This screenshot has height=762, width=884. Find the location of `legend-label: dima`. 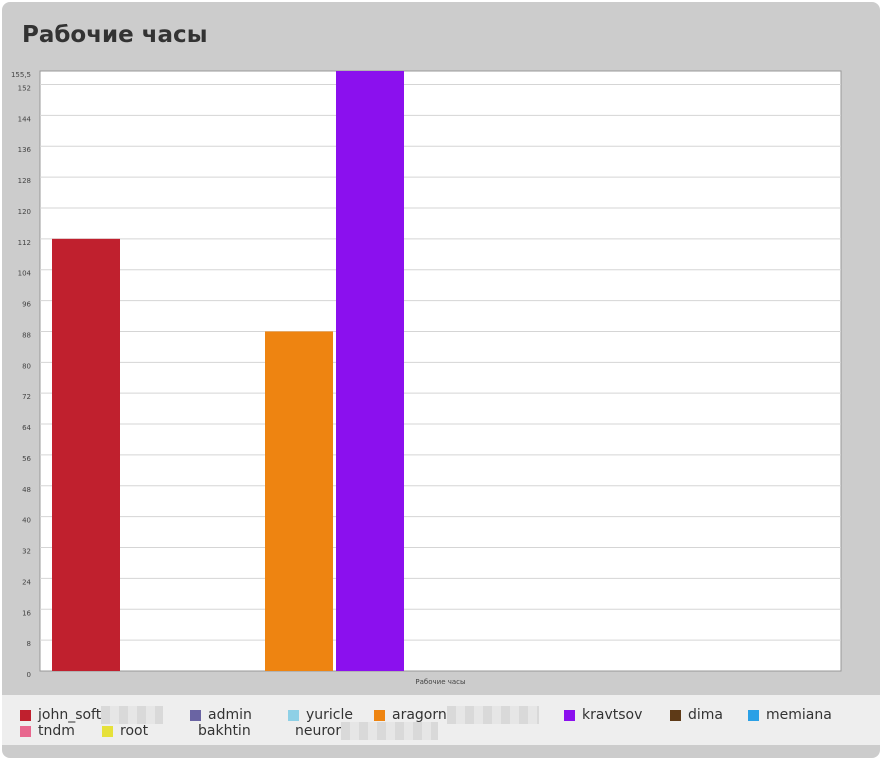

legend-label: dima is located at coordinates (705, 715).